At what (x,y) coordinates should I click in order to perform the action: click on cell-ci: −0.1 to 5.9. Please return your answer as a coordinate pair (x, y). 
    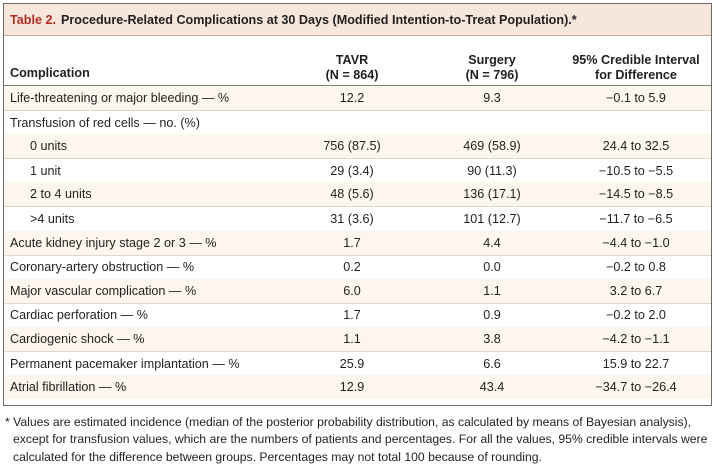
    Looking at the image, I should click on (636, 98).